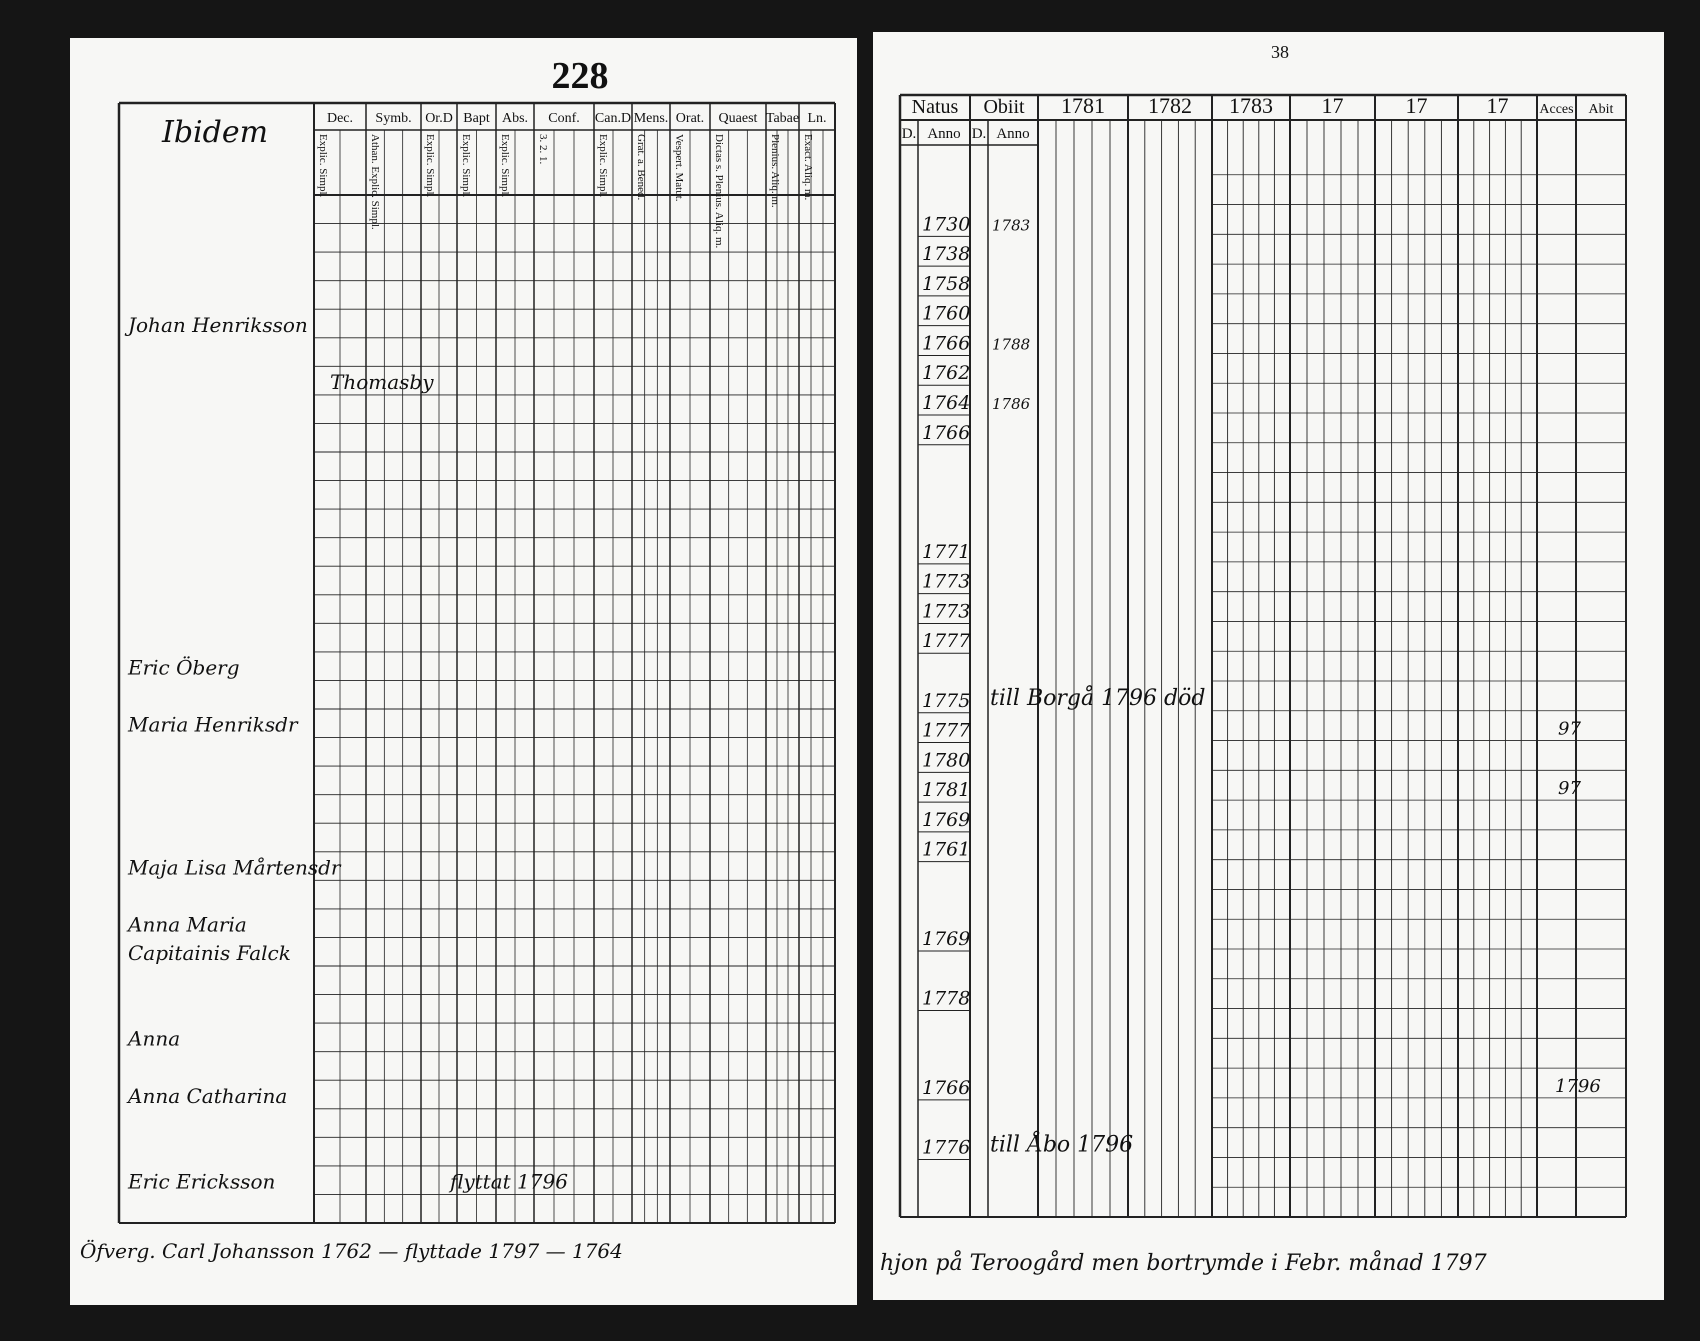 The width and height of the screenshot is (1700, 1341). What do you see at coordinates (719, 191) in the screenshot?
I see `column-sublabel: Dictas s. Plenius. Aliq. m.` at bounding box center [719, 191].